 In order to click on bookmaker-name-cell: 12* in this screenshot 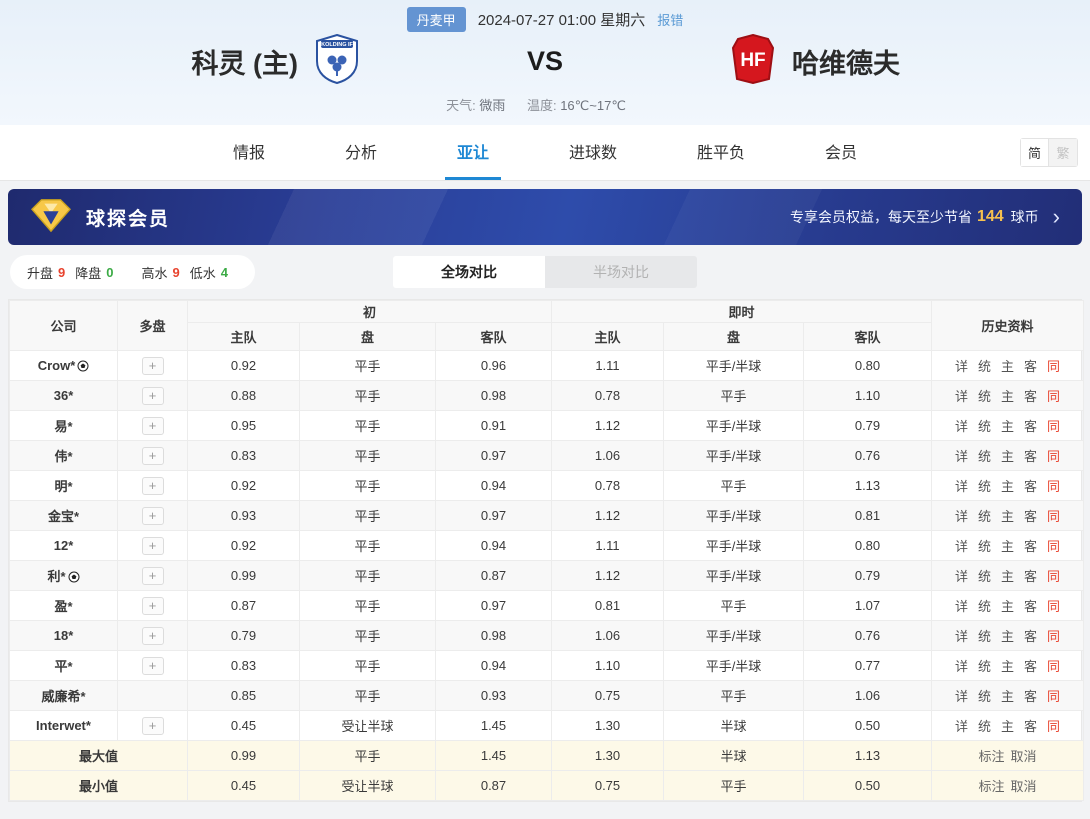, I will do `click(63, 545)`.